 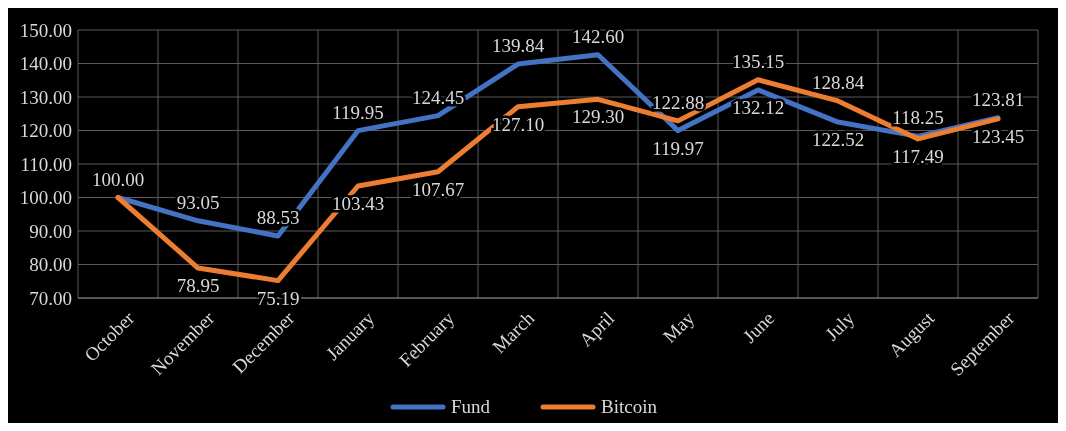 What do you see at coordinates (118, 179) in the screenshot?
I see `data-label: 100.00` at bounding box center [118, 179].